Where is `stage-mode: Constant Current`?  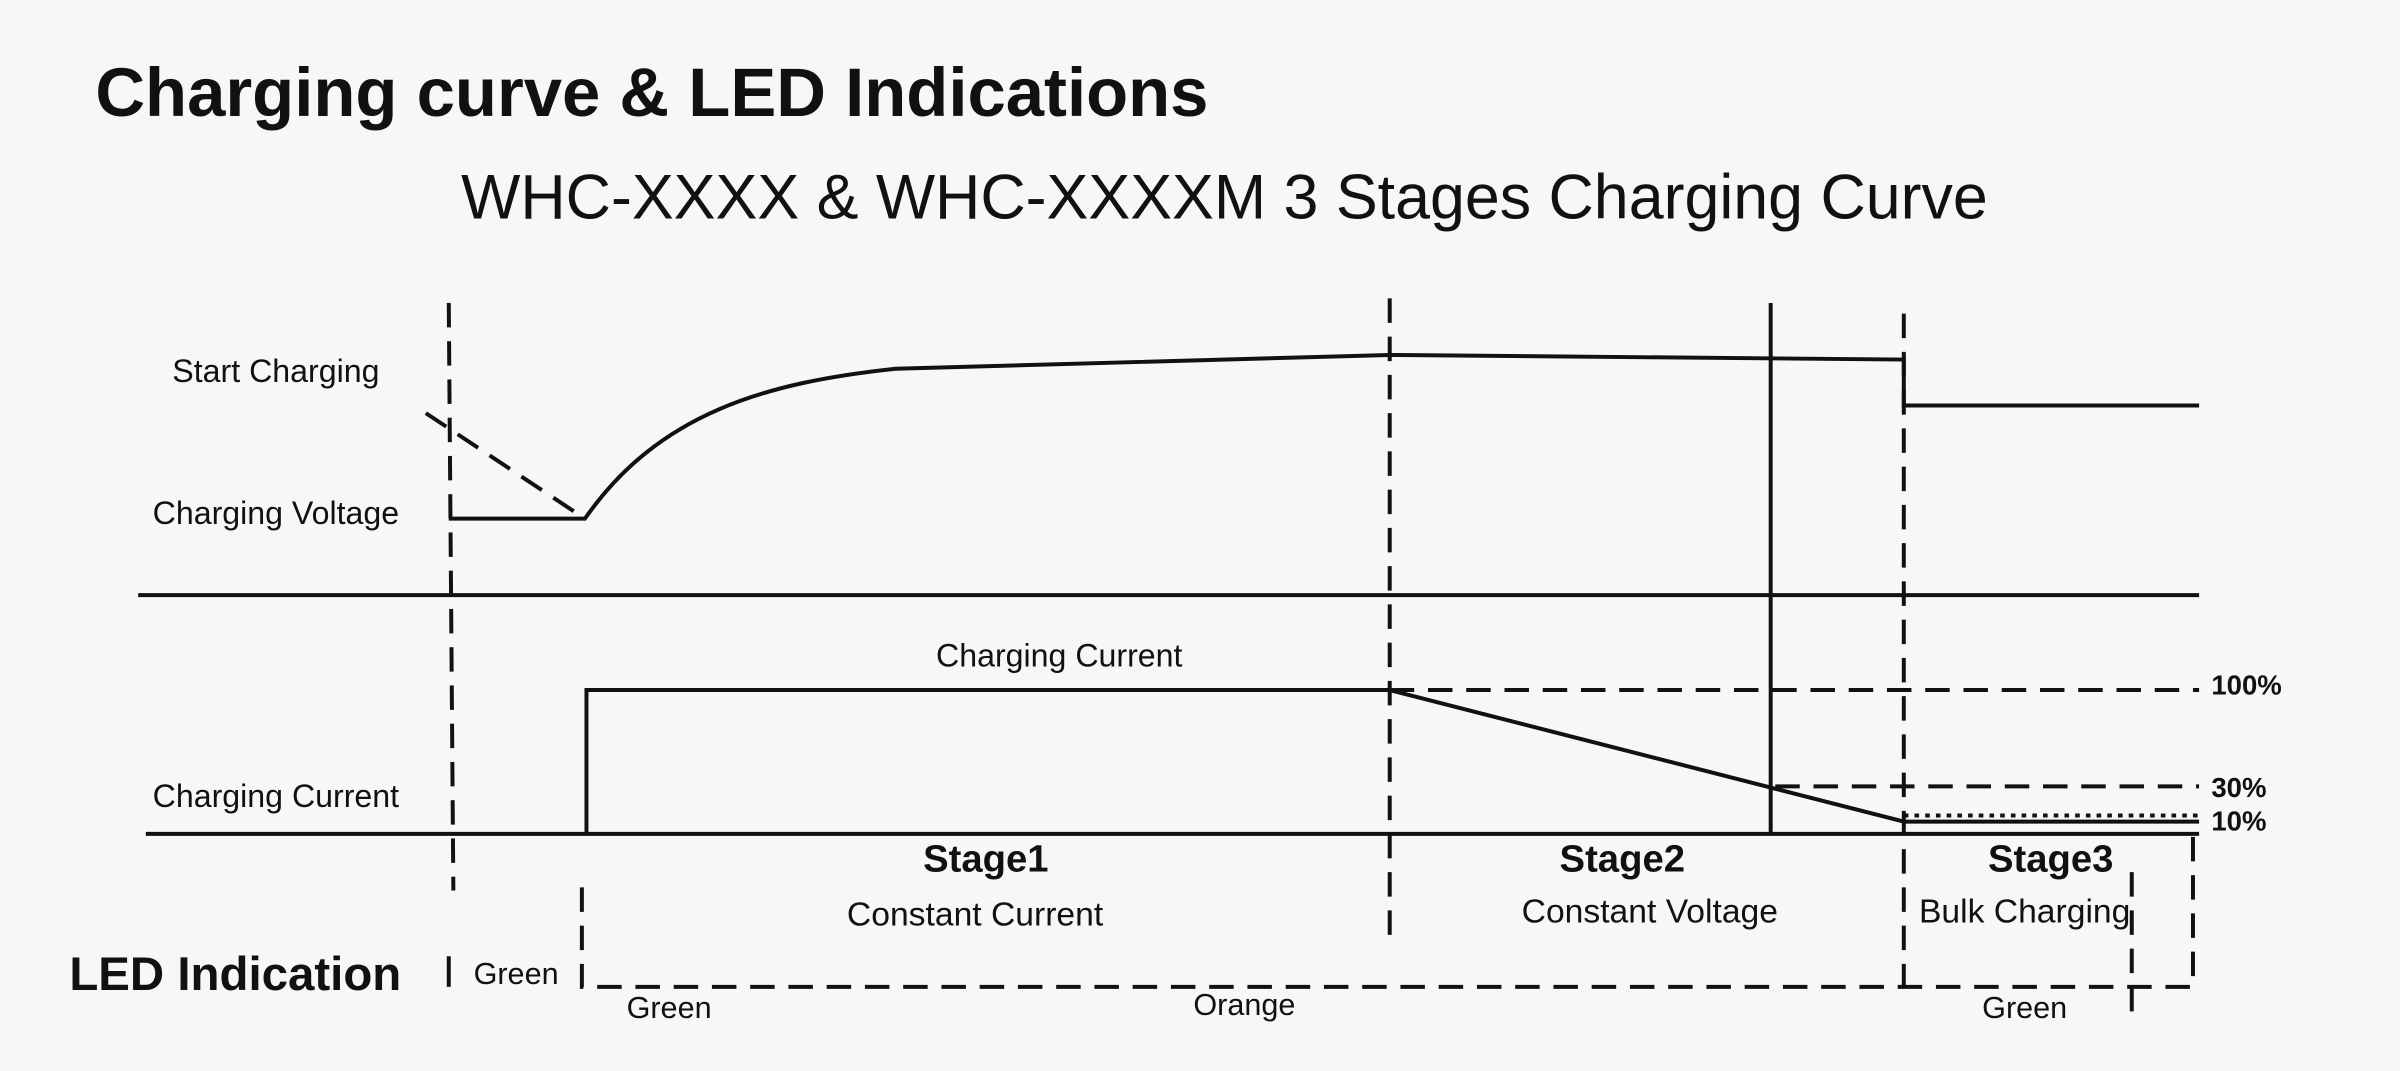
stage-mode: Constant Current is located at coordinates (975, 914).